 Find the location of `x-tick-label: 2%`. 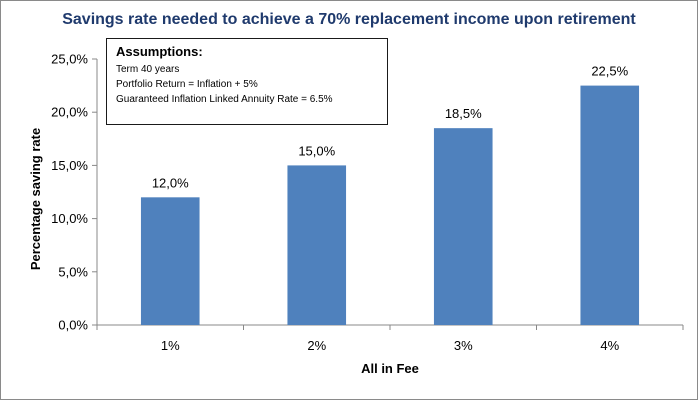

x-tick-label: 2% is located at coordinates (316, 345).